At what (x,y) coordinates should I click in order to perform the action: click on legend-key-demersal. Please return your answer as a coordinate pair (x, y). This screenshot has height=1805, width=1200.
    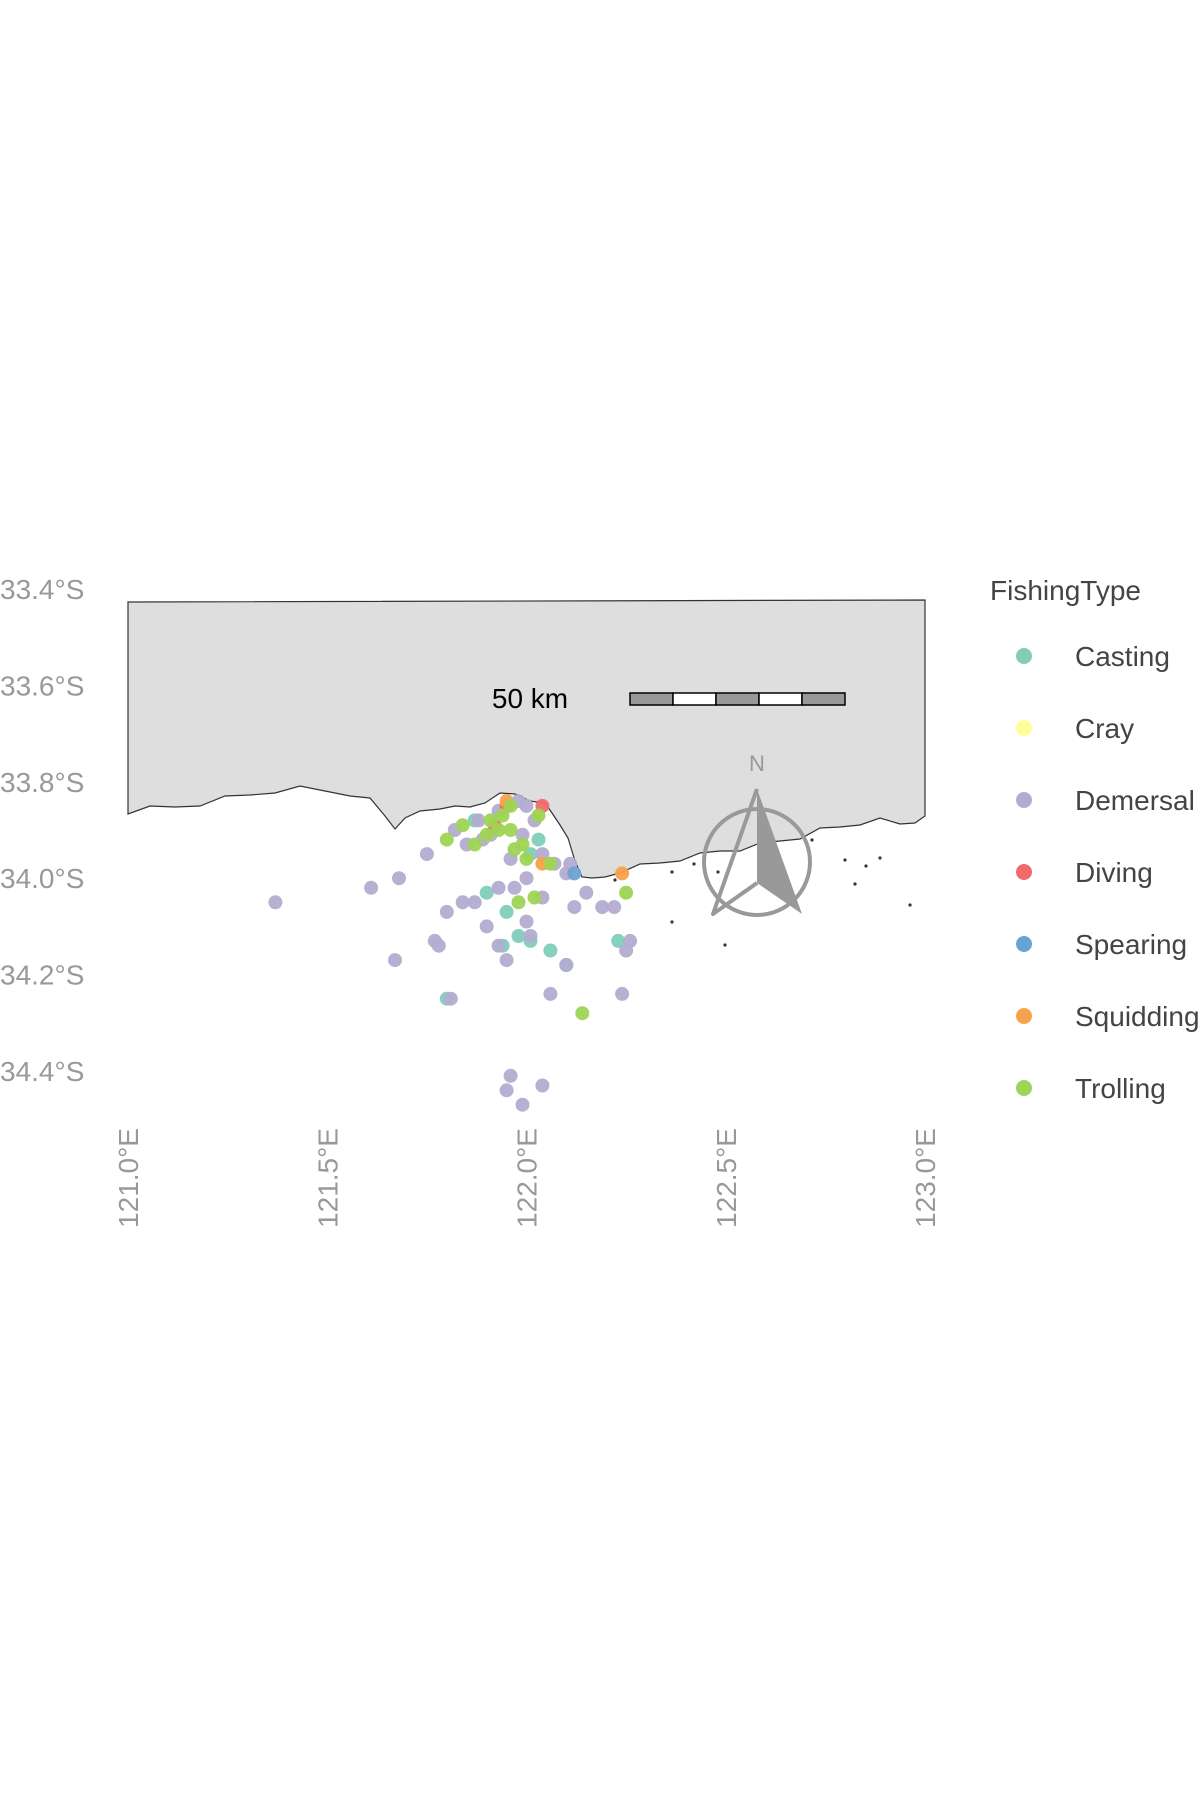
    Looking at the image, I should click on (1024, 800).